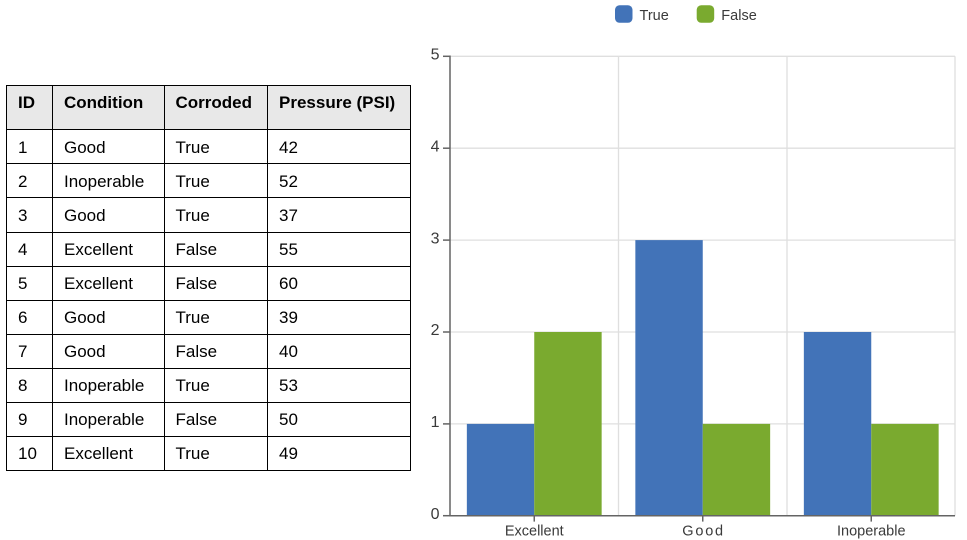 This screenshot has width=967, height=540. I want to click on svg-text: 1, so click(435, 422).